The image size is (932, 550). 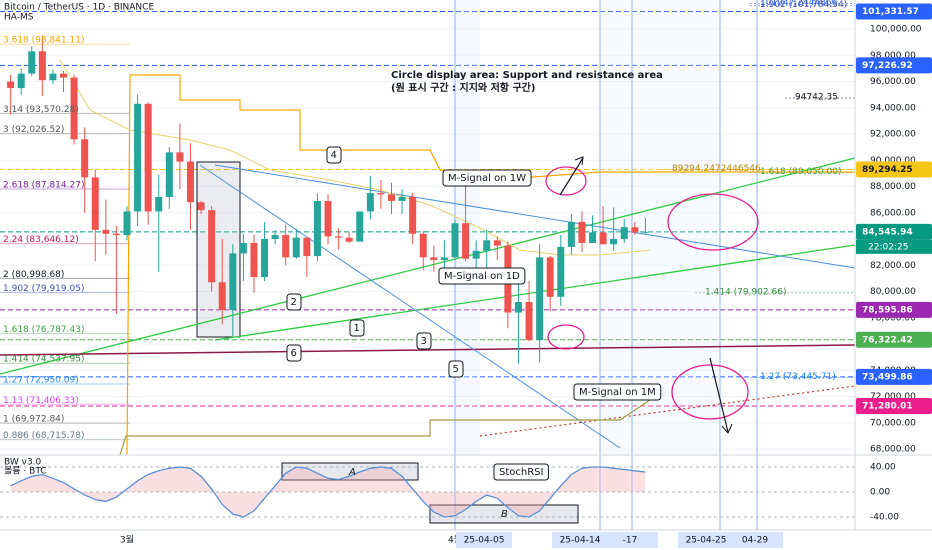 I want to click on y-tick-label: 72,000.00, so click(x=893, y=397).